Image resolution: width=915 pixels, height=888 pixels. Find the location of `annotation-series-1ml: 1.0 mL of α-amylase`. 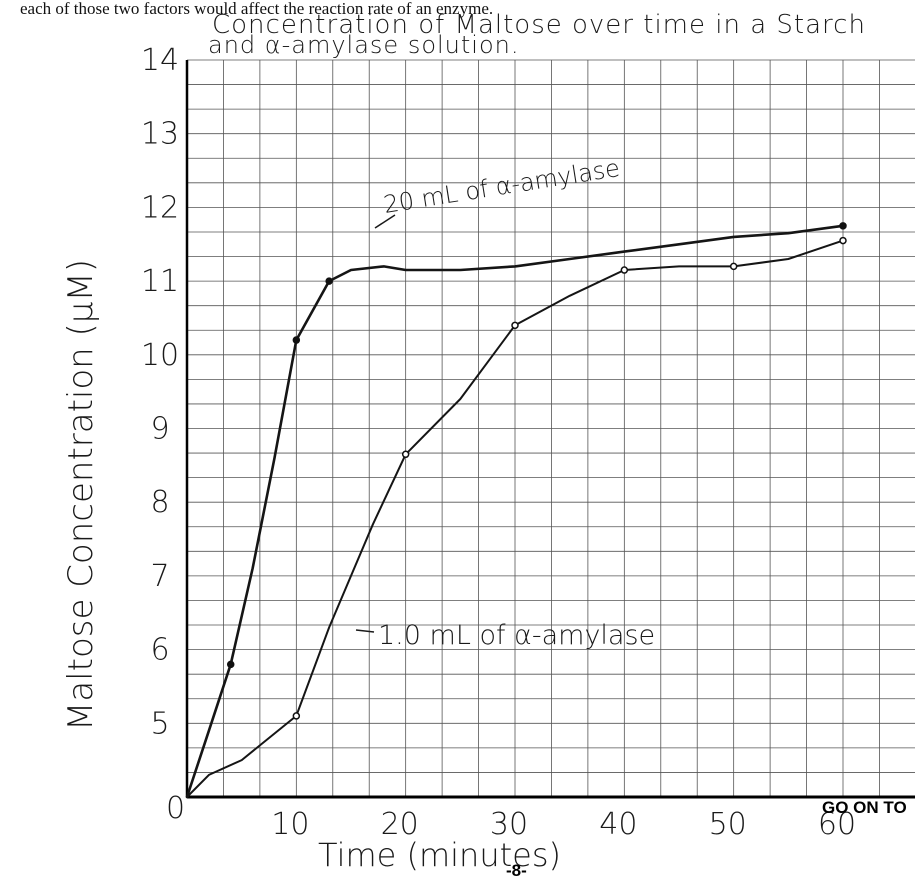

annotation-series-1ml: 1.0 mL of α-amylase is located at coordinates (505, 635).